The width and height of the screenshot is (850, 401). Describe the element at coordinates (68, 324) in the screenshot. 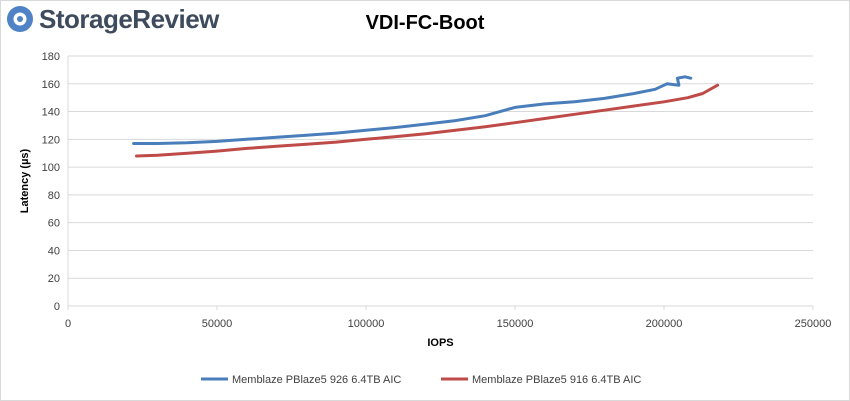

I see `x-tick-label: 0` at that location.